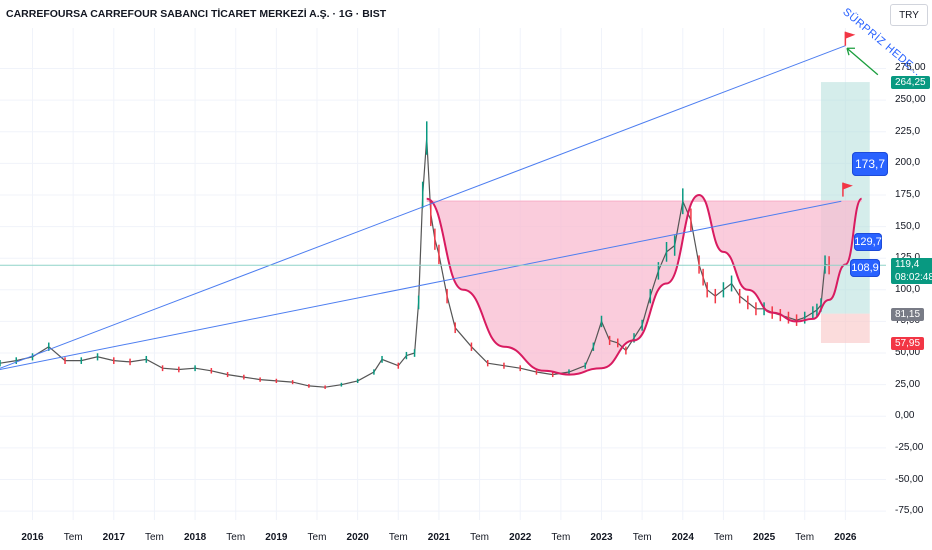  What do you see at coordinates (868, 242) in the screenshot?
I see `target-bubble-129: 129,7` at bounding box center [868, 242].